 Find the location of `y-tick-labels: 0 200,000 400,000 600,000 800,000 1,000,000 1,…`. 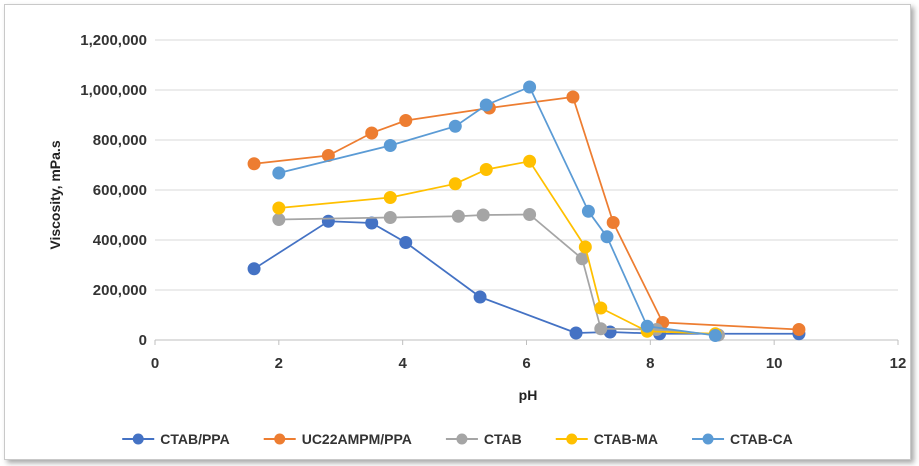

y-tick-labels: 0 200,000 400,000 600,000 800,000 1,000,000 1,… is located at coordinates (113, 190).